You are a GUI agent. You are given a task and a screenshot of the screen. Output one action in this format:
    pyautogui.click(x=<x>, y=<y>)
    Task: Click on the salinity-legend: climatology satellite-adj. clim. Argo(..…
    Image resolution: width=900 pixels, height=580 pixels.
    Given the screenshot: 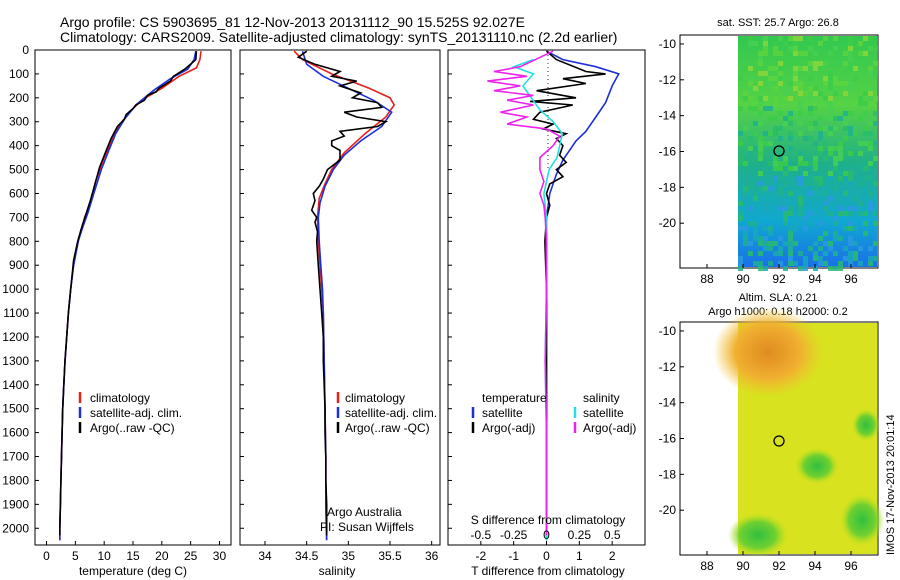 What is the action you would take?
    pyautogui.click(x=386, y=413)
    